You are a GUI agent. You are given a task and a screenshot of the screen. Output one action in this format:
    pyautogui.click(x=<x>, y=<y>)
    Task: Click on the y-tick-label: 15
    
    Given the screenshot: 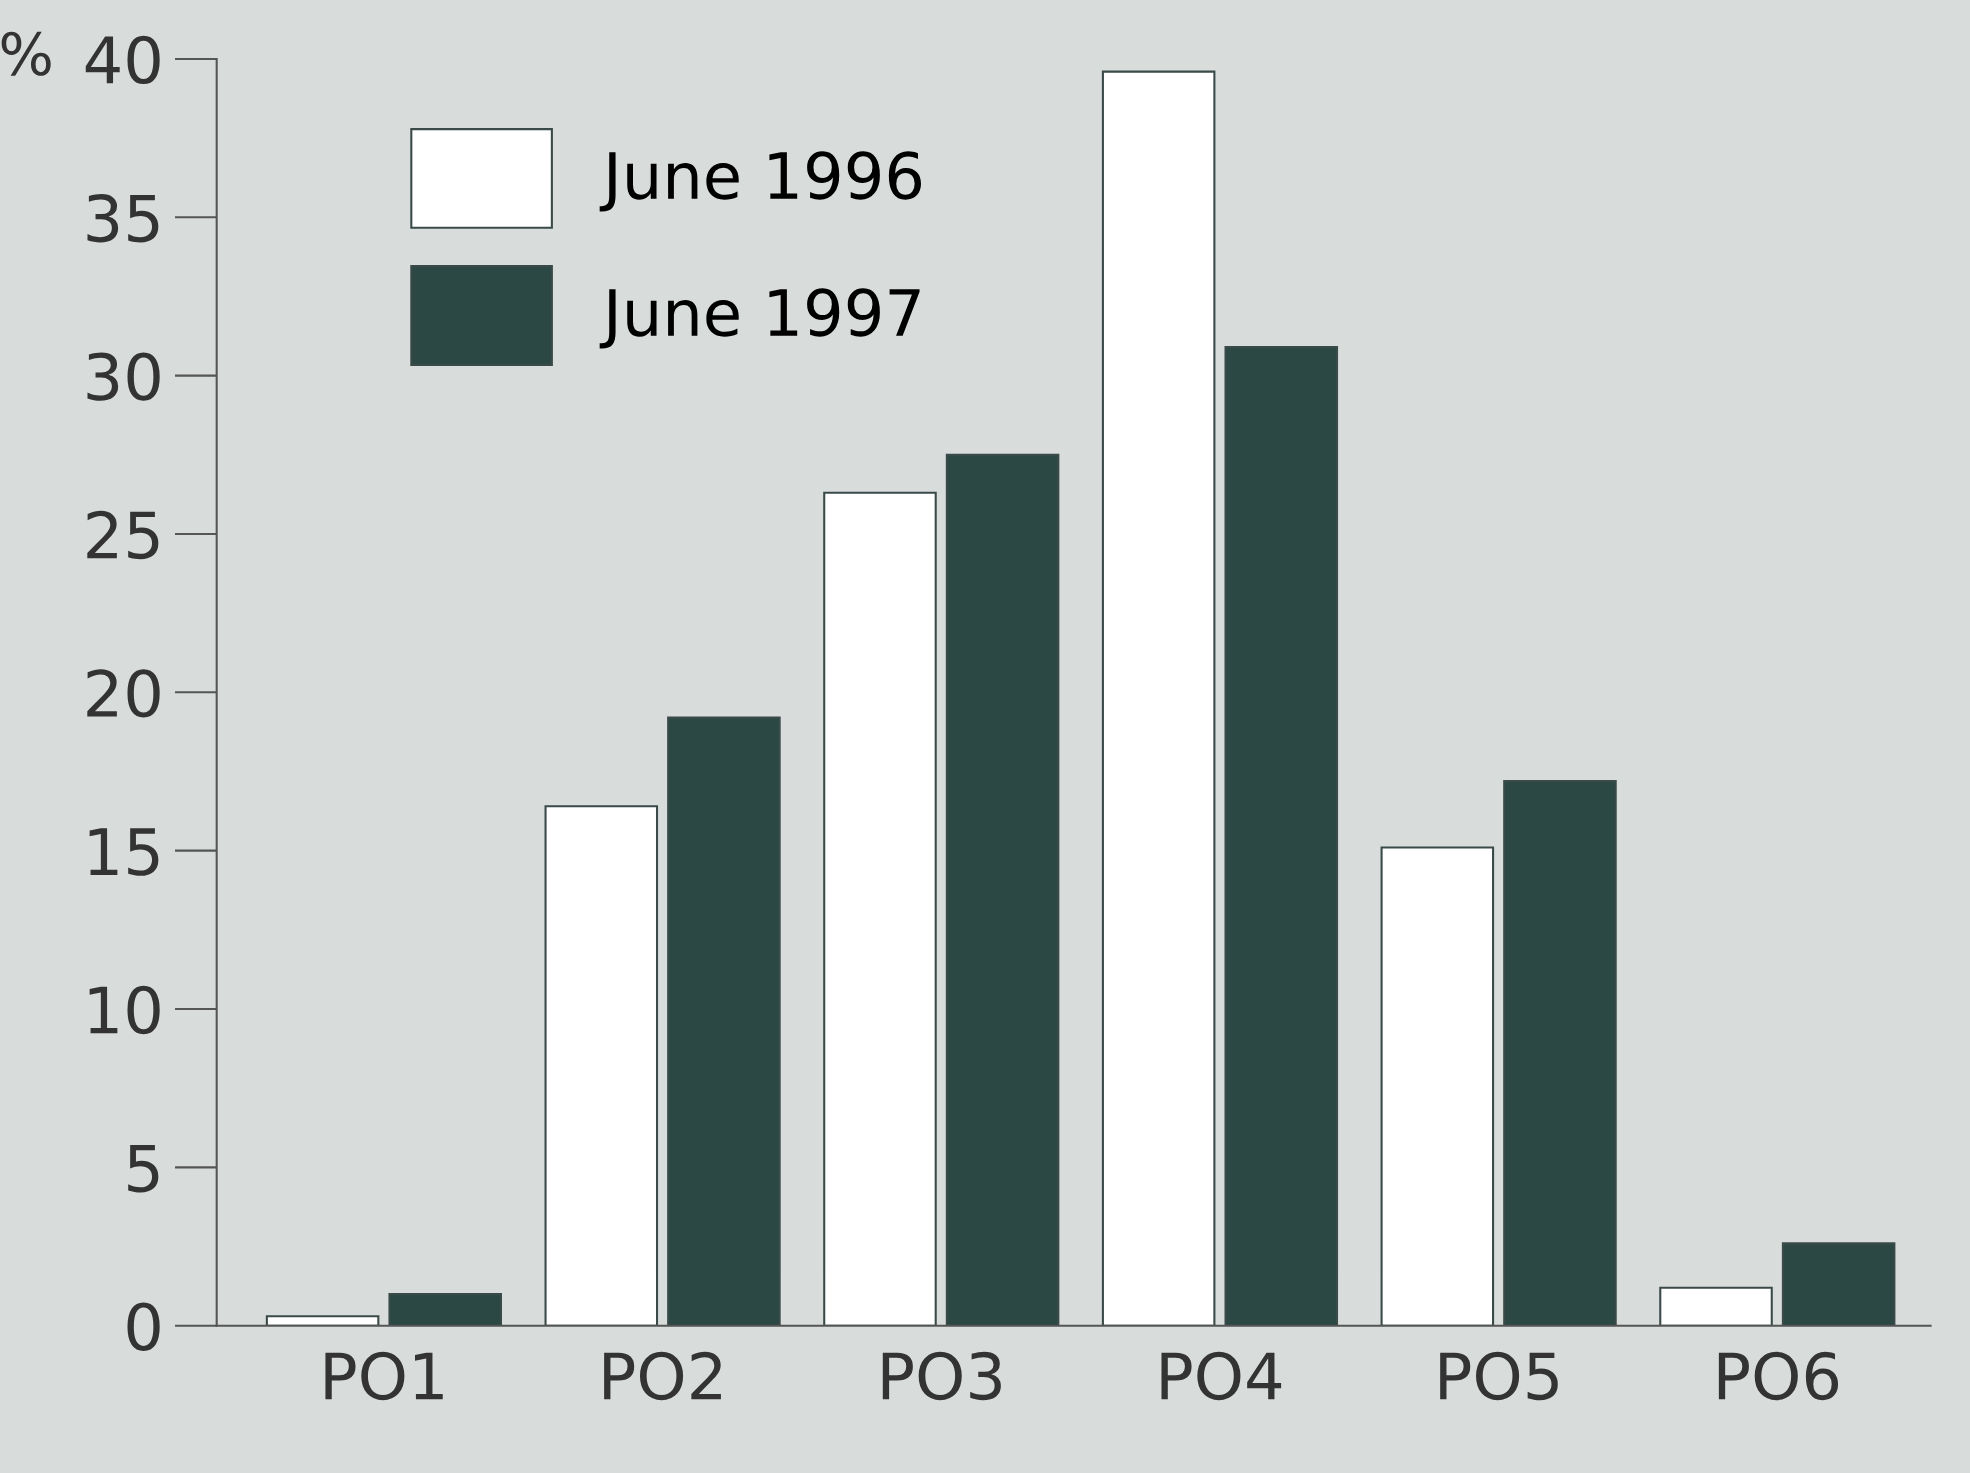 What is the action you would take?
    pyautogui.click(x=124, y=852)
    